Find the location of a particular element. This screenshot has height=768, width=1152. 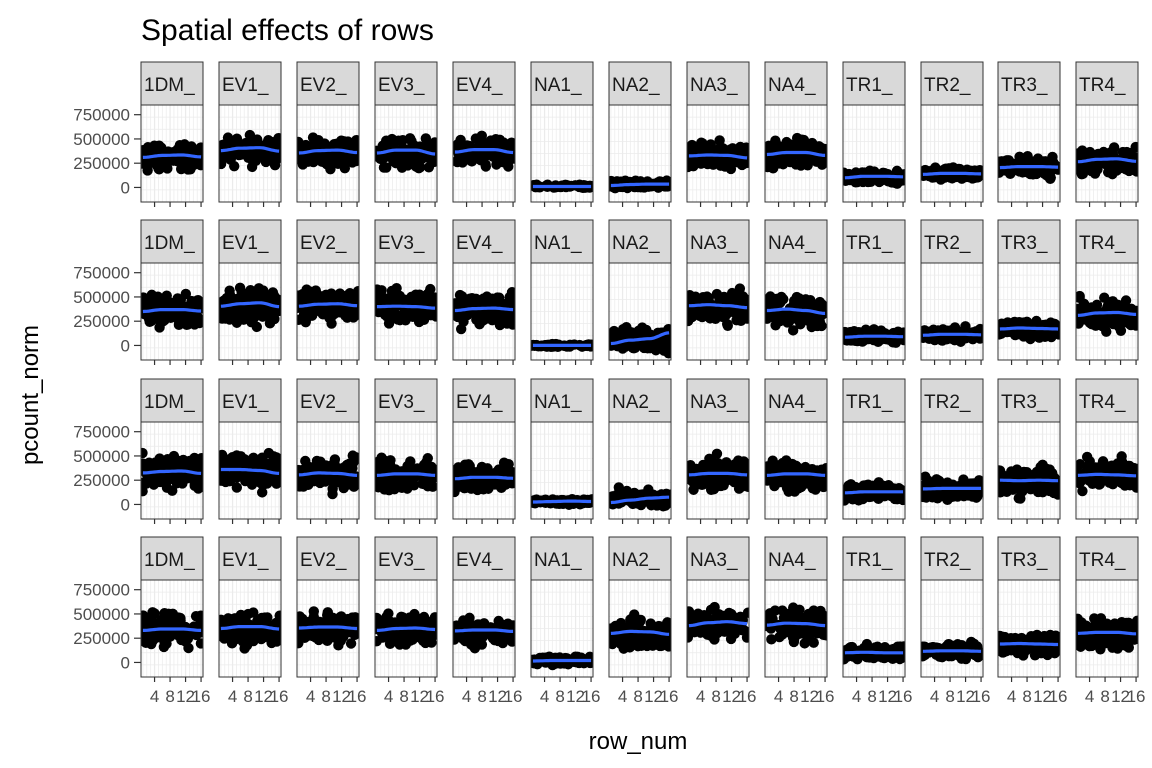

facet-strip-label: EV2_ is located at coordinates (323, 243).